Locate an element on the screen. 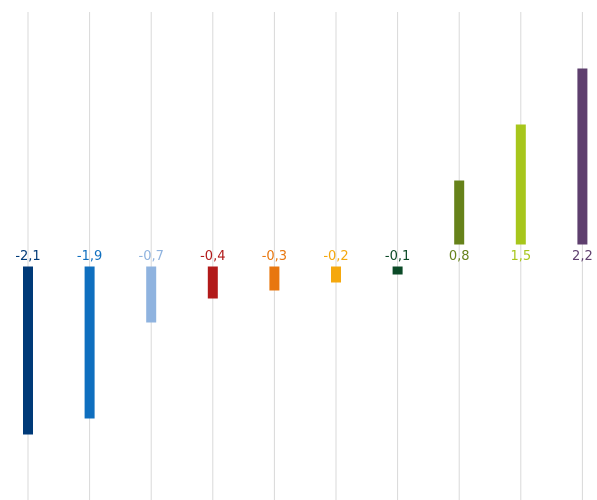 This screenshot has width=597, height=500. data-label: -0,7 is located at coordinates (151, 256).